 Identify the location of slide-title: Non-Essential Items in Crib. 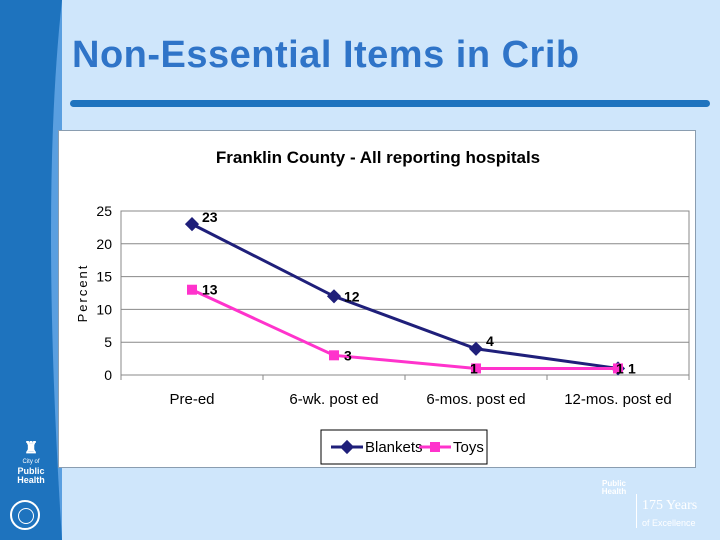
(326, 55).